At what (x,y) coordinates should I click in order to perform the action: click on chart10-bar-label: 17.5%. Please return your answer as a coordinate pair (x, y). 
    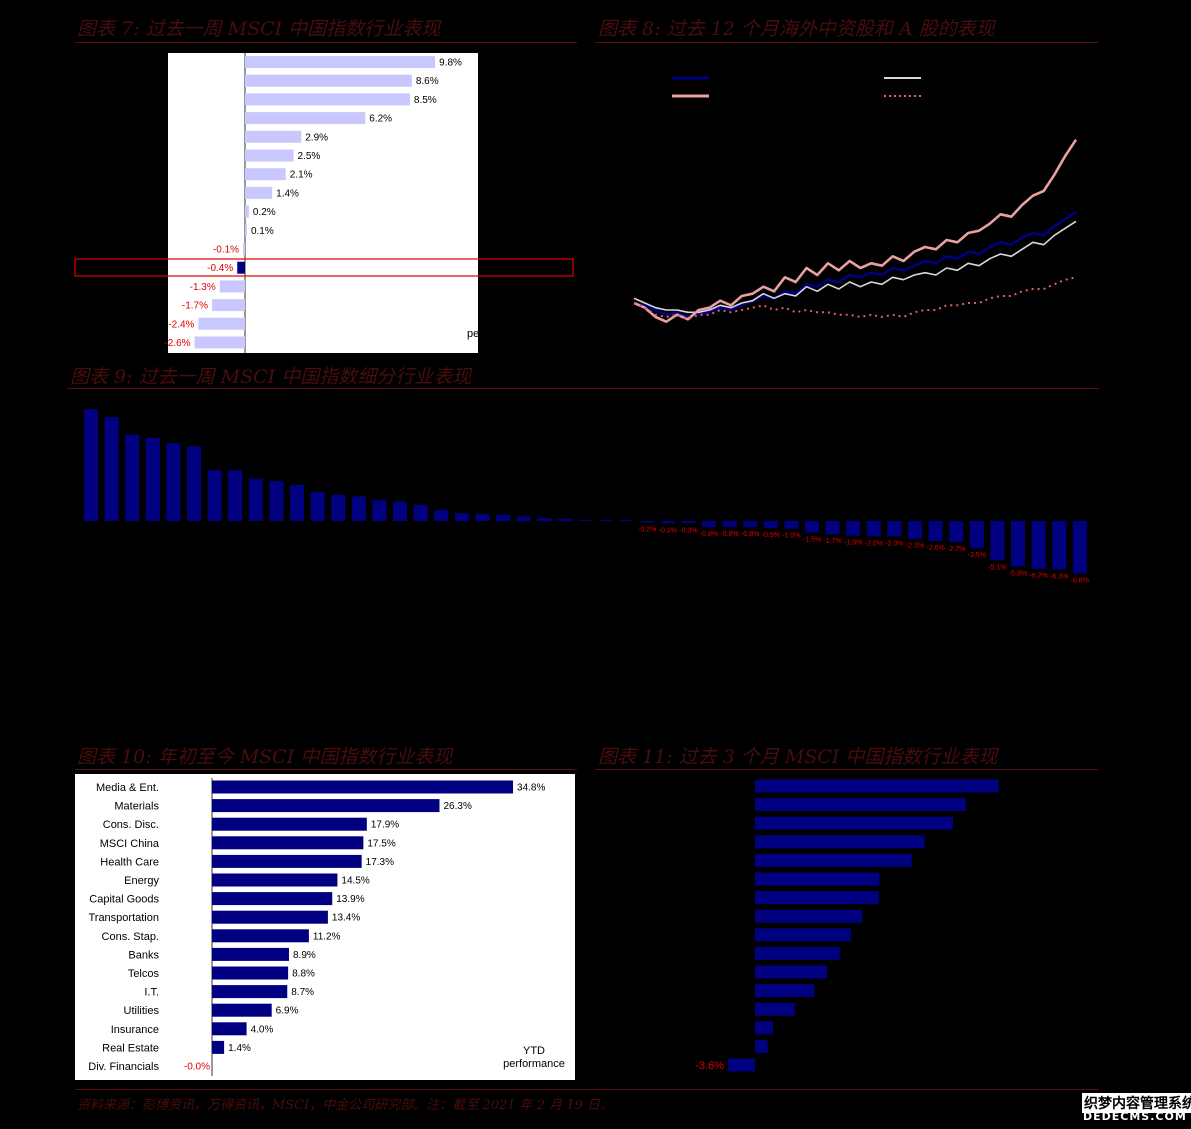
    Looking at the image, I should click on (381, 843).